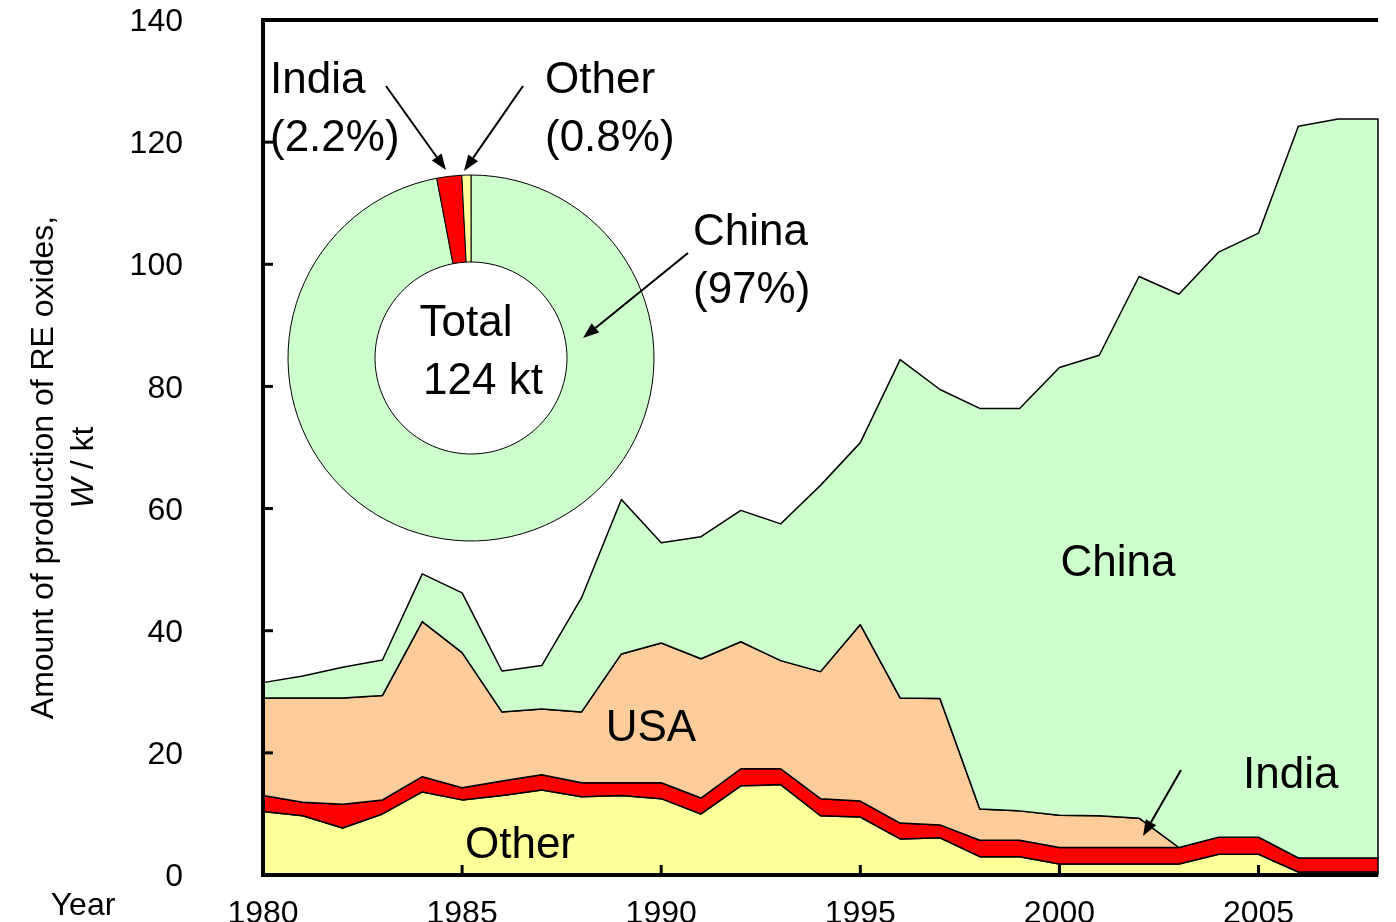 The height and width of the screenshot is (922, 1396). Describe the element at coordinates (752, 287) in the screenshot. I see `data-label: (97%)` at that location.